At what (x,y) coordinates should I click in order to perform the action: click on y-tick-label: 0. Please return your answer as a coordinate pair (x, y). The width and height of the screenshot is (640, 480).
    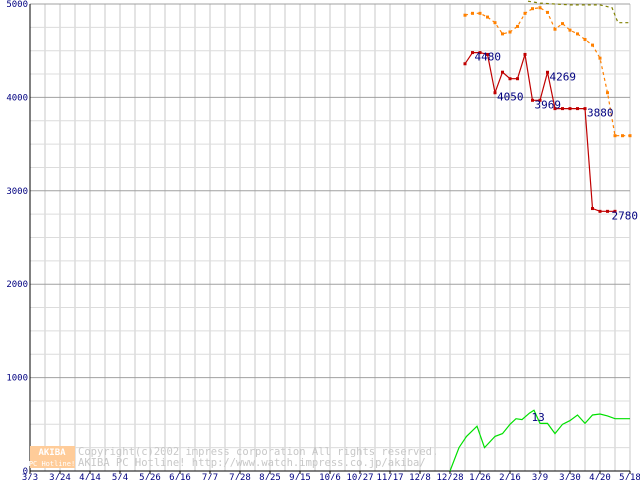
    Looking at the image, I should click on (25, 472).